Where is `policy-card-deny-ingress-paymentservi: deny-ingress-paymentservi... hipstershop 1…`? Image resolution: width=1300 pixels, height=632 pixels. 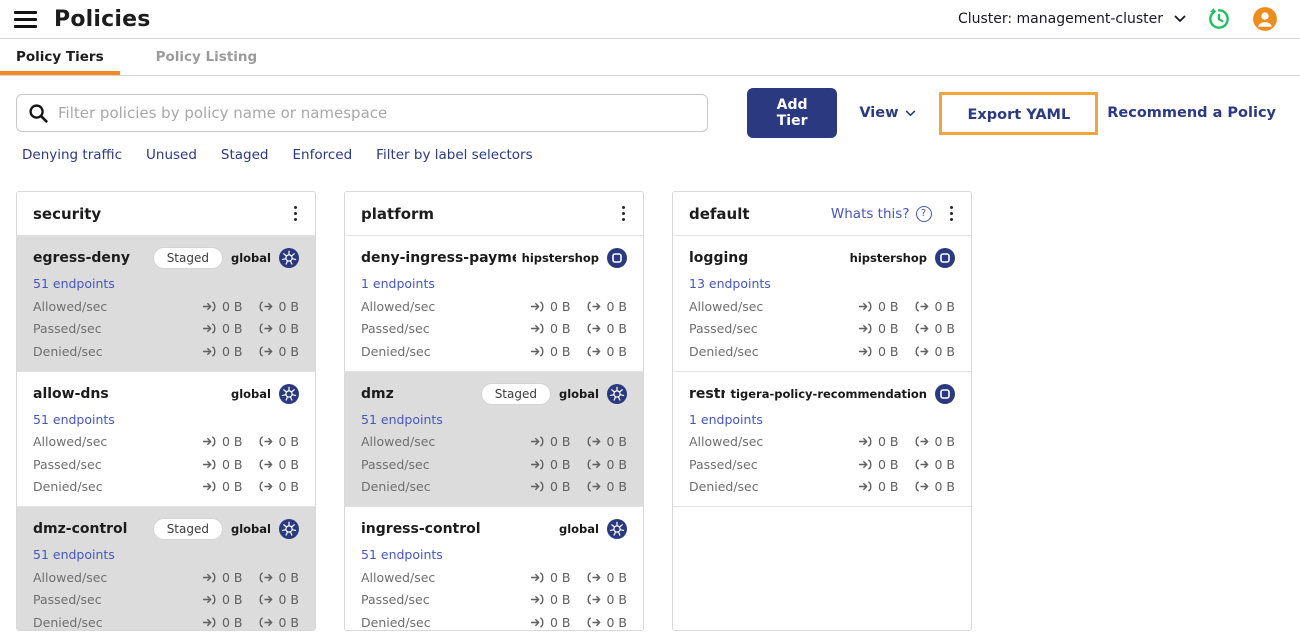
policy-card-deny-ingress-paymentservi: deny-ingress-paymentservi... hipstershop 1… is located at coordinates (494, 304).